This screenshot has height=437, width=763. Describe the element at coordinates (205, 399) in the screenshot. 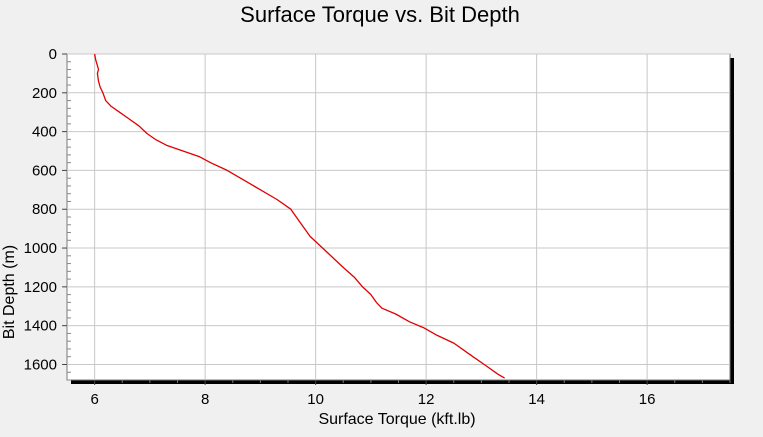

I see `x-tick-label: 8` at that location.